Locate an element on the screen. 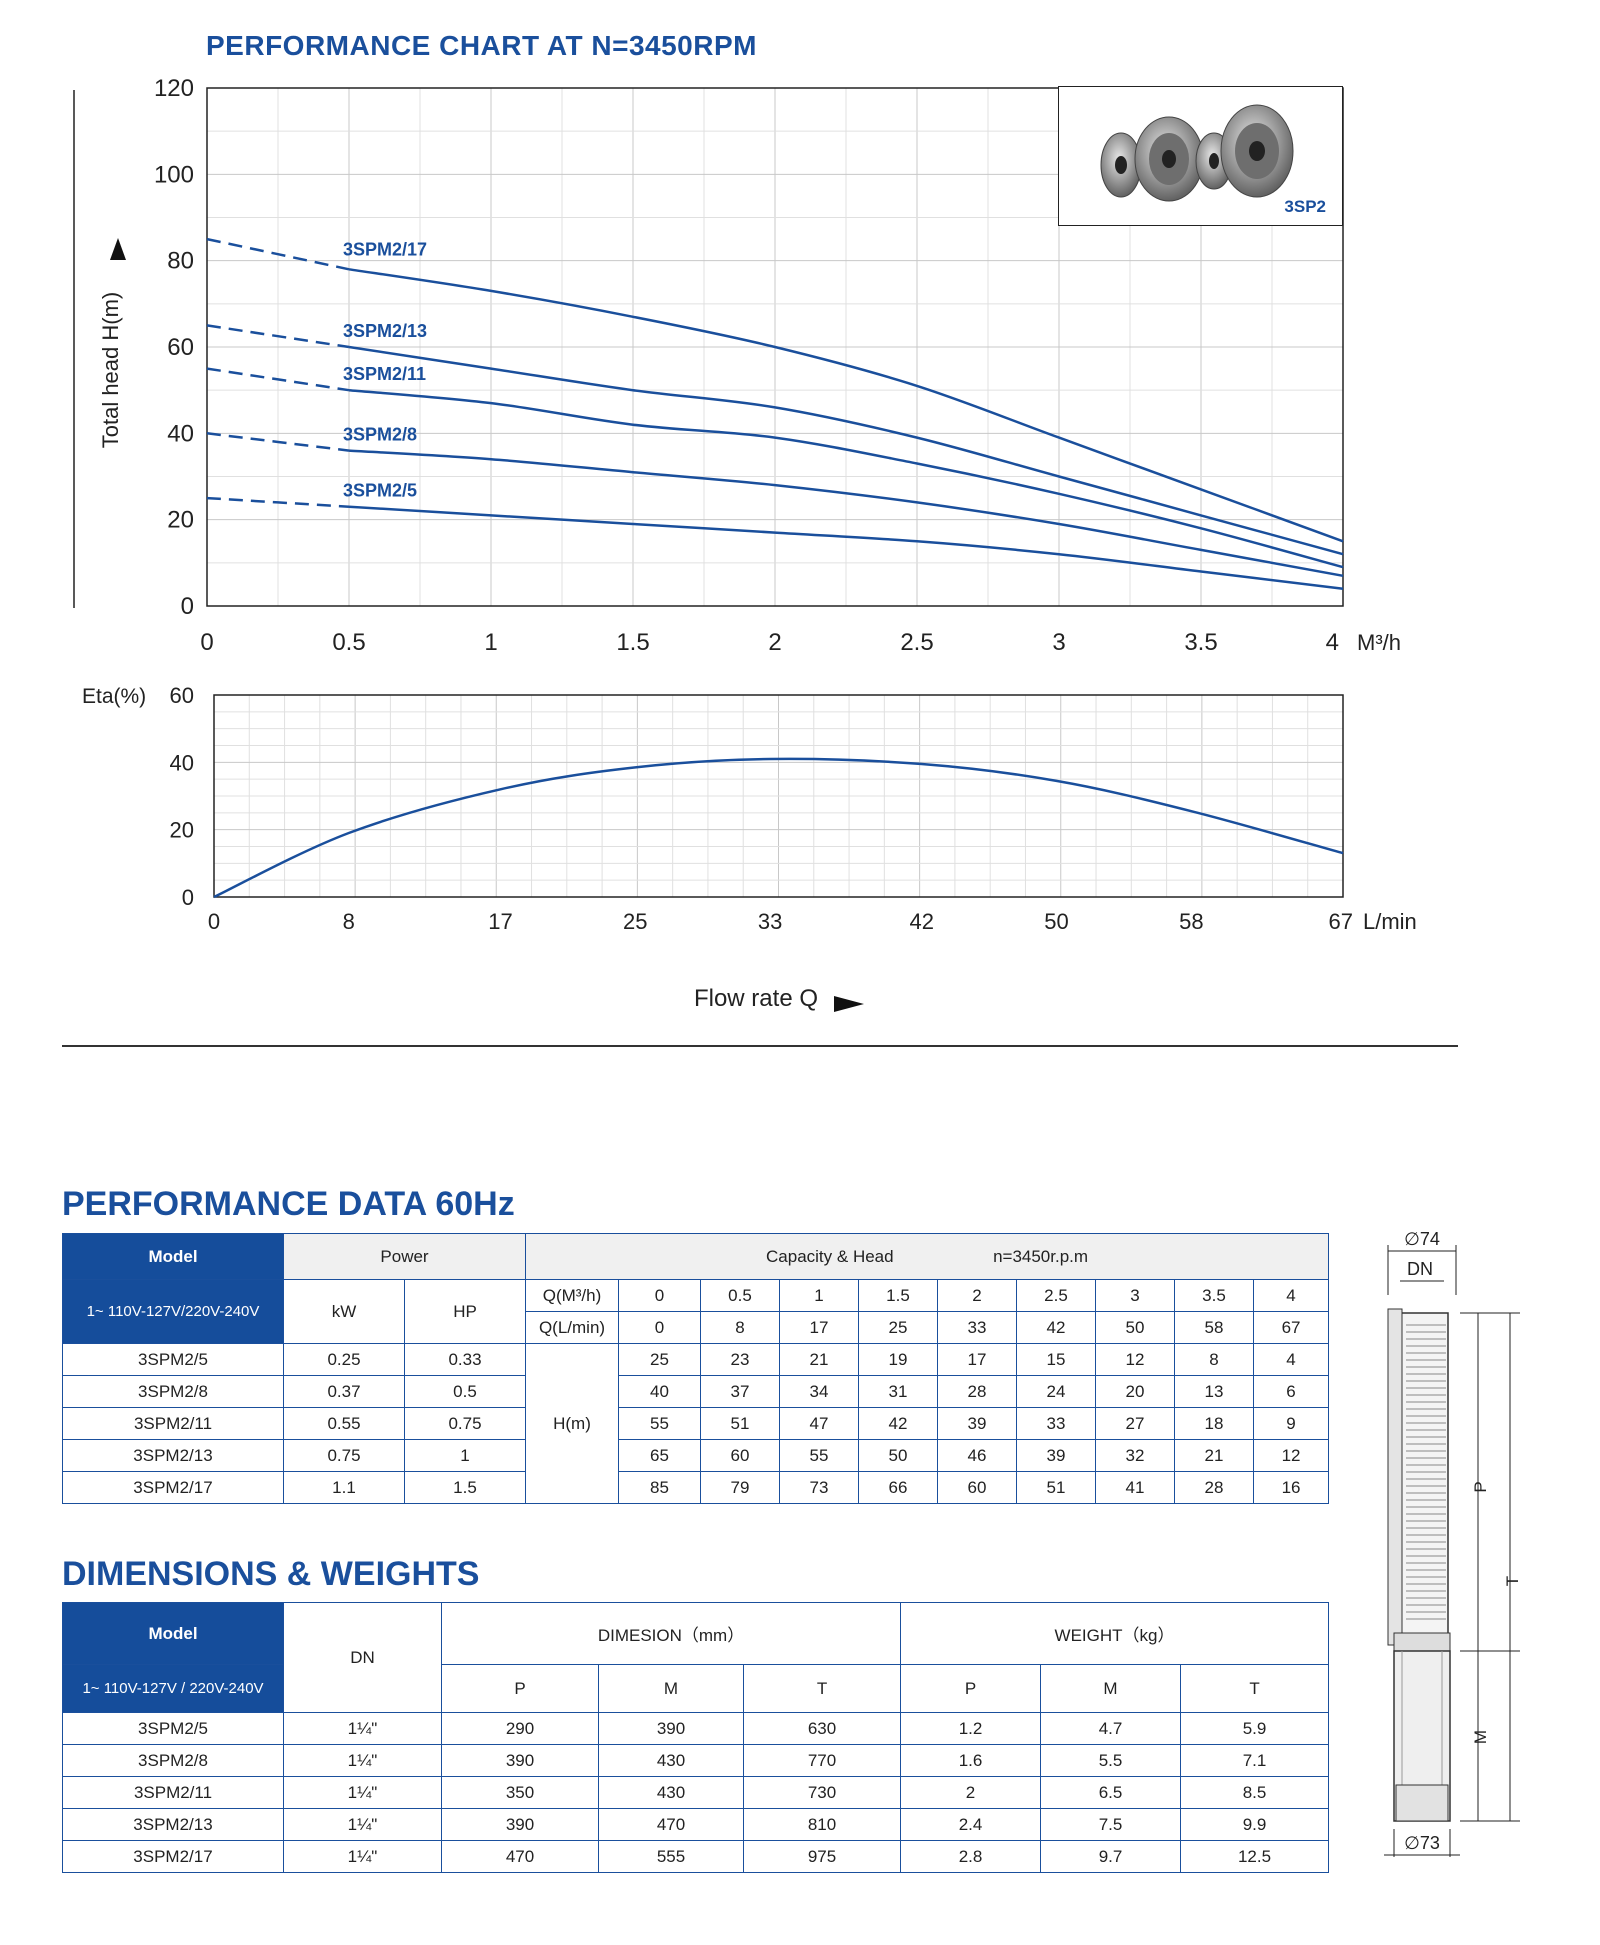 This screenshot has width=1600, height=1945. h-cell: 27 is located at coordinates (1135, 1423).